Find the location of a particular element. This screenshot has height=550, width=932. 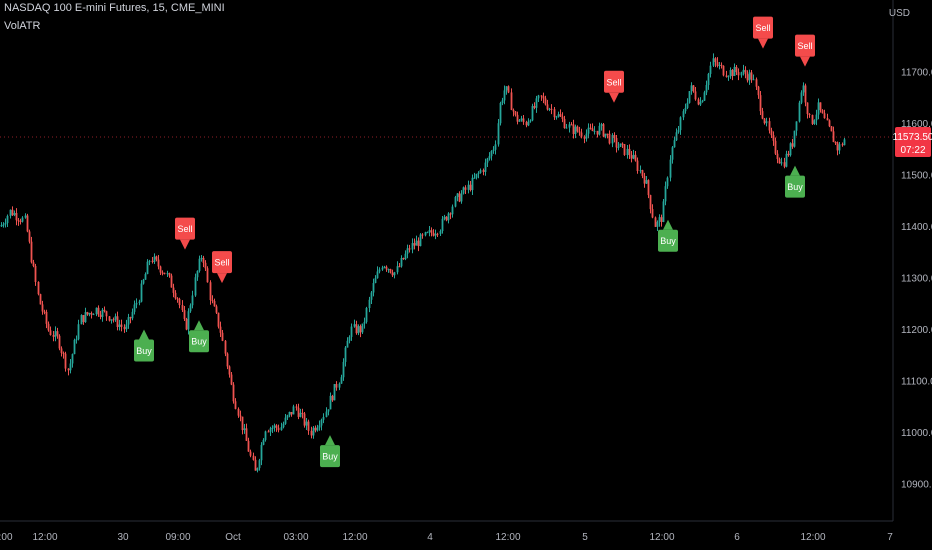

symbol-title: NASDAQ 100 E-mini Futures, 15, CME_MINI is located at coordinates (114, 8).